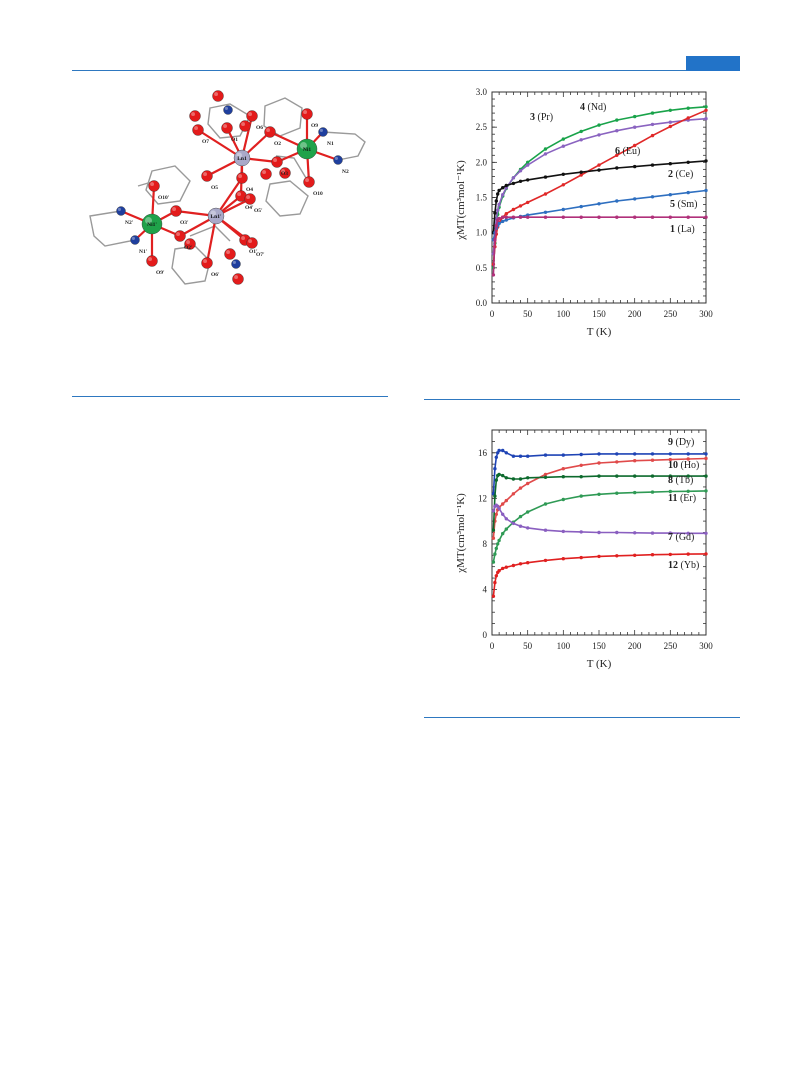  I want to click on series-label: 4 (Nd), so click(593, 107).